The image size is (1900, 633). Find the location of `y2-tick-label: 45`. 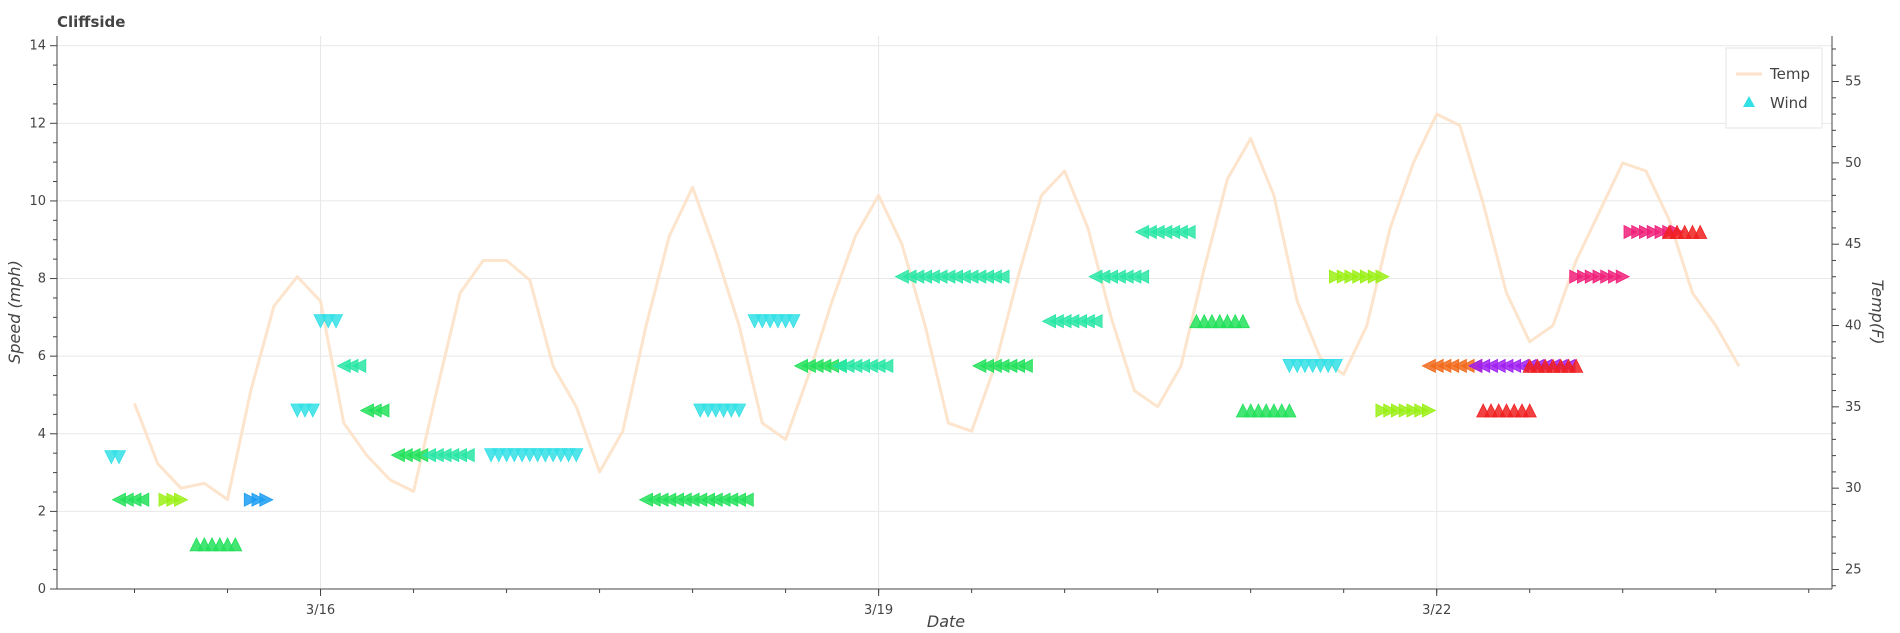

y2-tick-label: 45 is located at coordinates (1853, 244).